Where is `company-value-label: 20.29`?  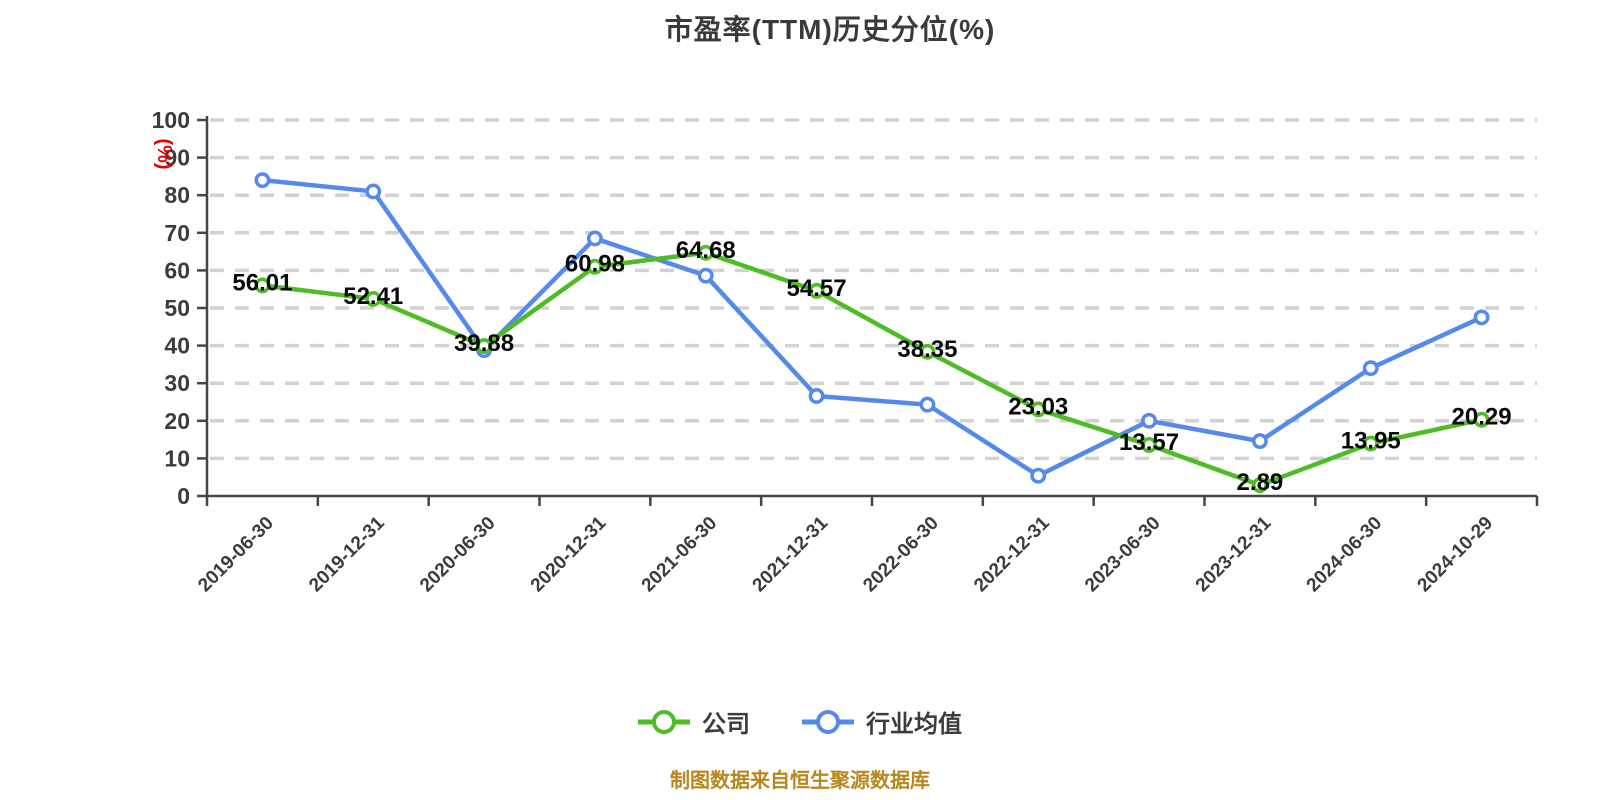 company-value-label: 20.29 is located at coordinates (1482, 417).